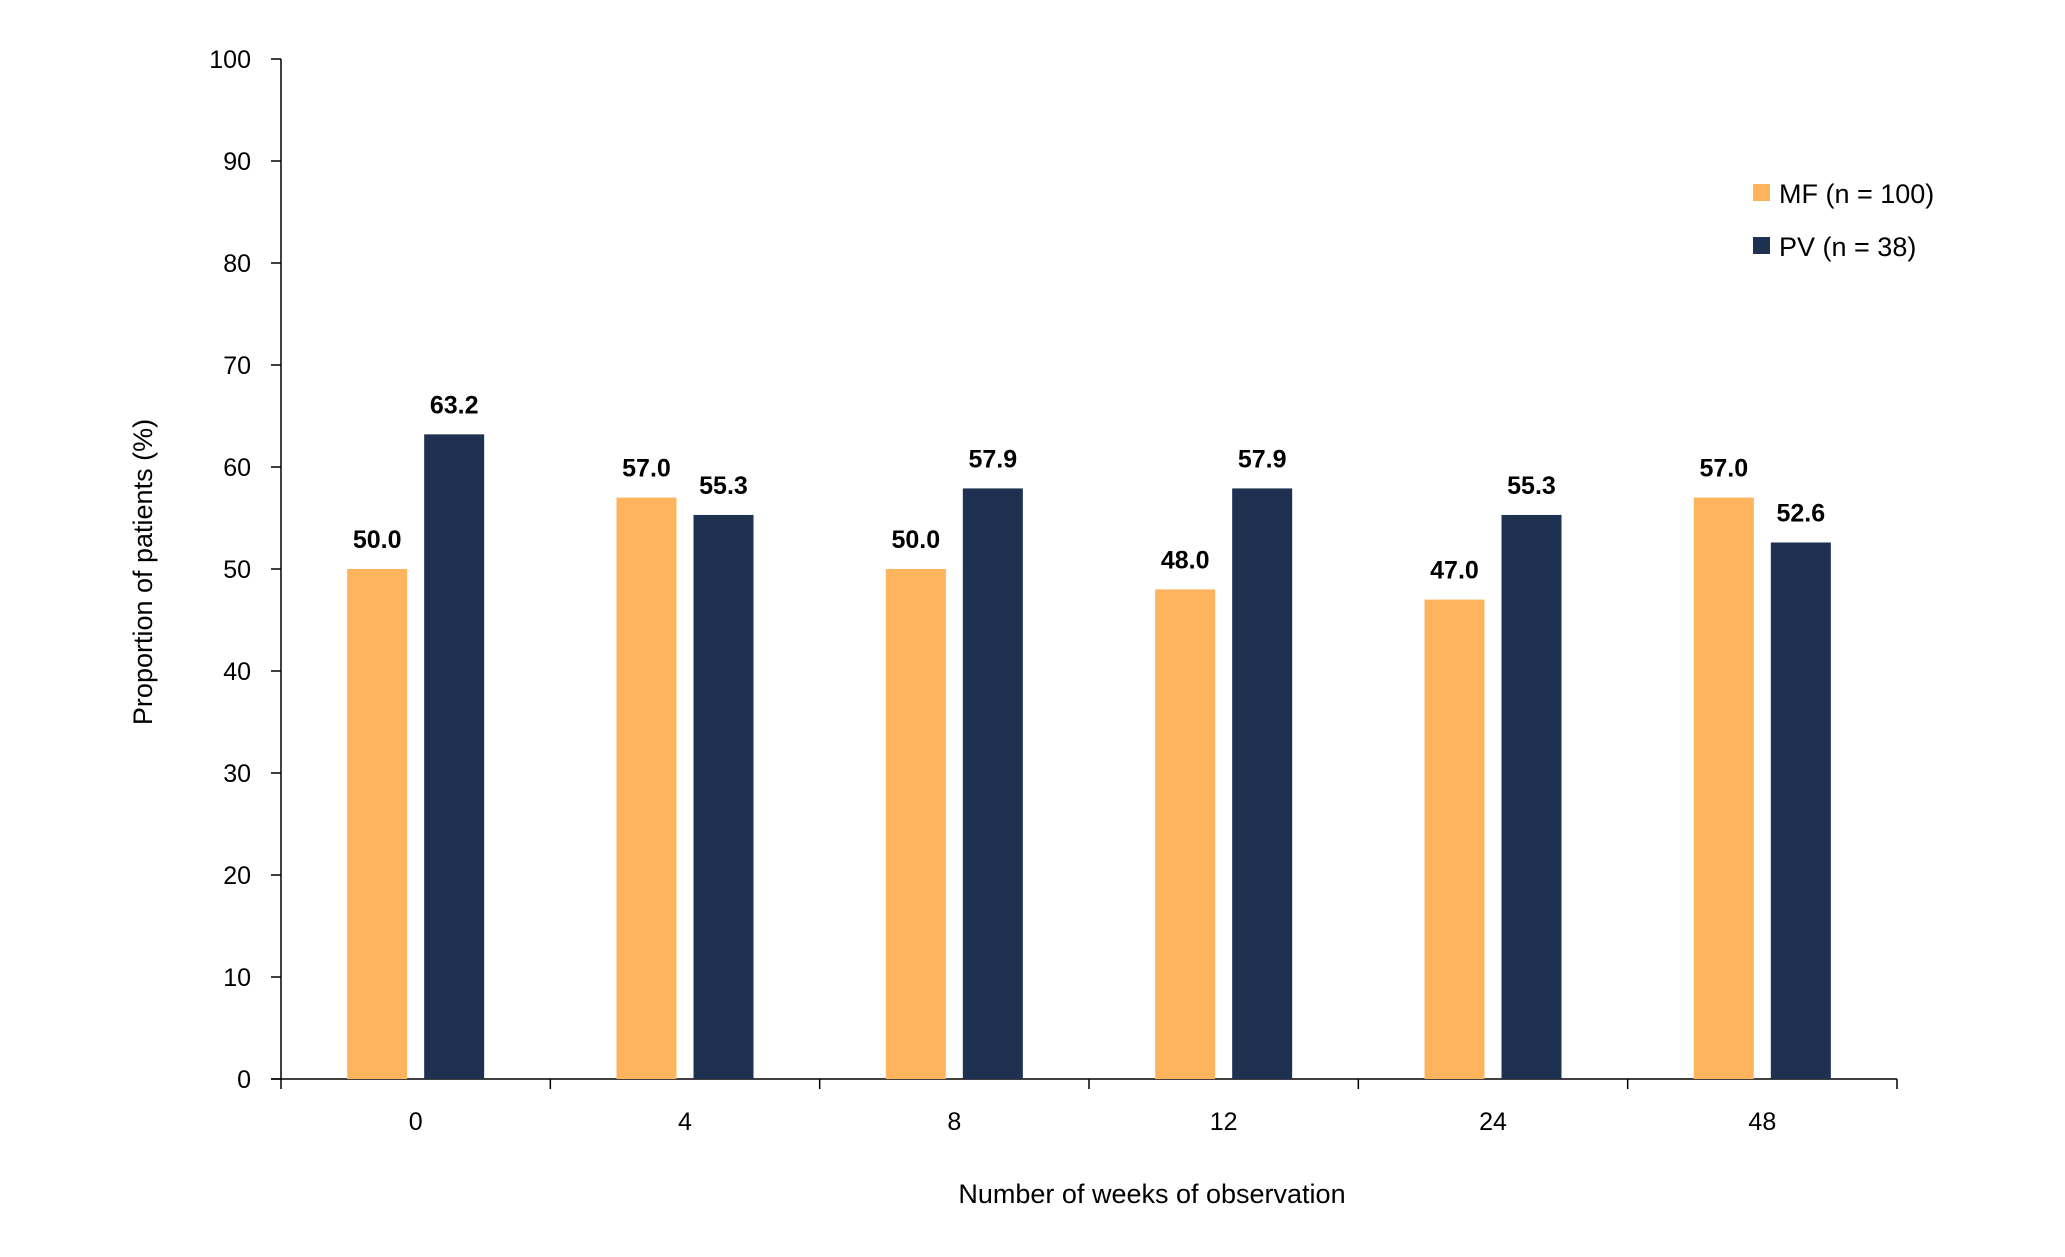  Describe the element at coordinates (1761, 192) in the screenshot. I see `legend-swatch-mf` at that location.